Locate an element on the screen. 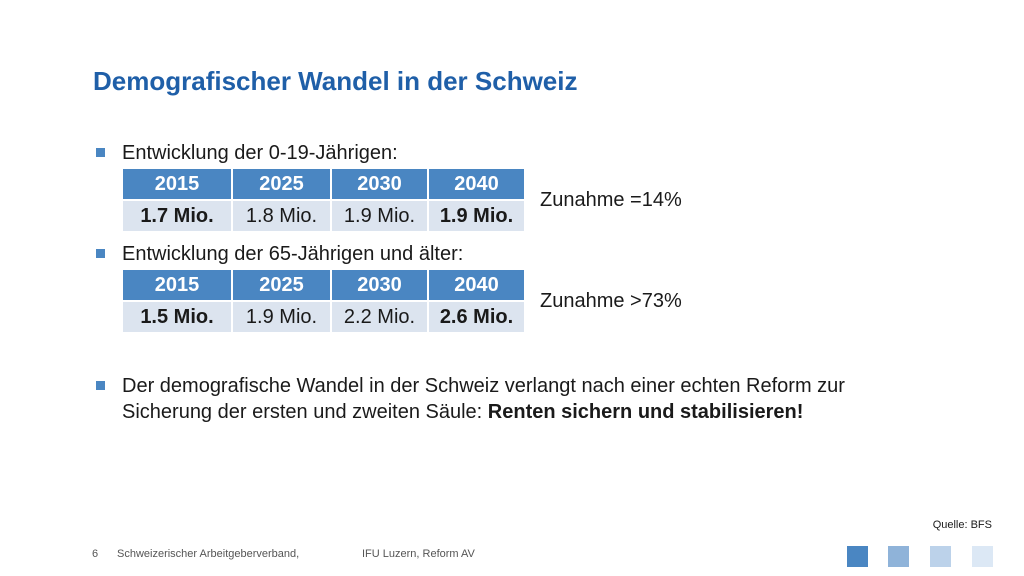 This screenshot has height=576, width=1024. value-cell: 2.6 Mio. is located at coordinates (476, 317).